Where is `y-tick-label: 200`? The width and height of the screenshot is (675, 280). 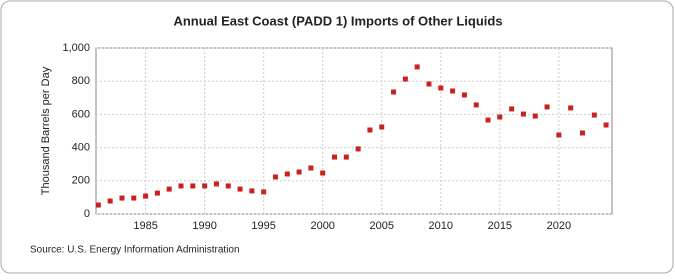 y-tick-label: 200 is located at coordinates (81, 181).